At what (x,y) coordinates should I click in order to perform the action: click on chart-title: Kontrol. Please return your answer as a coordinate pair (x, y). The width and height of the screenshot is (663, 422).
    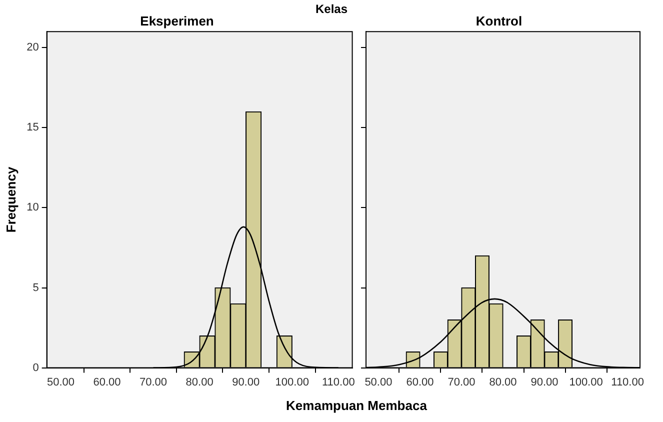
    Looking at the image, I should click on (499, 20).